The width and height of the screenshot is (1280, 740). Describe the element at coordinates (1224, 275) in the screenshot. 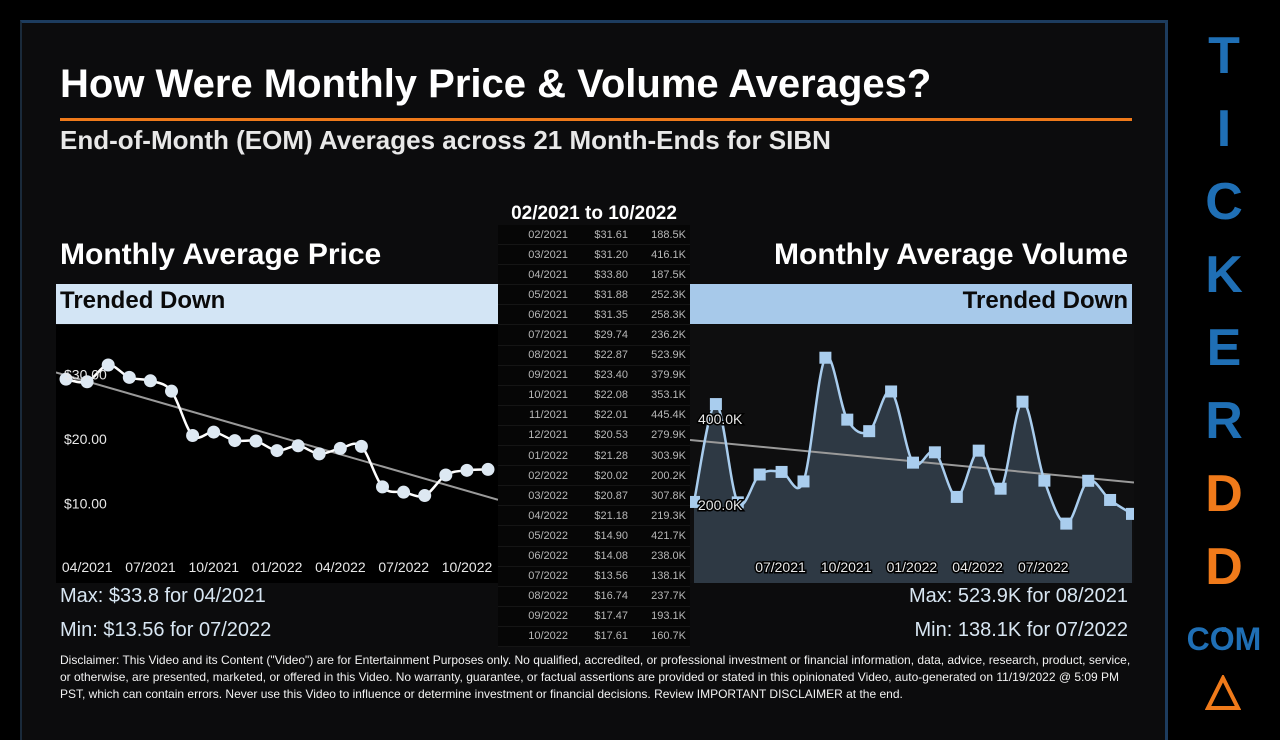

I see `logo-letter: K` at that location.